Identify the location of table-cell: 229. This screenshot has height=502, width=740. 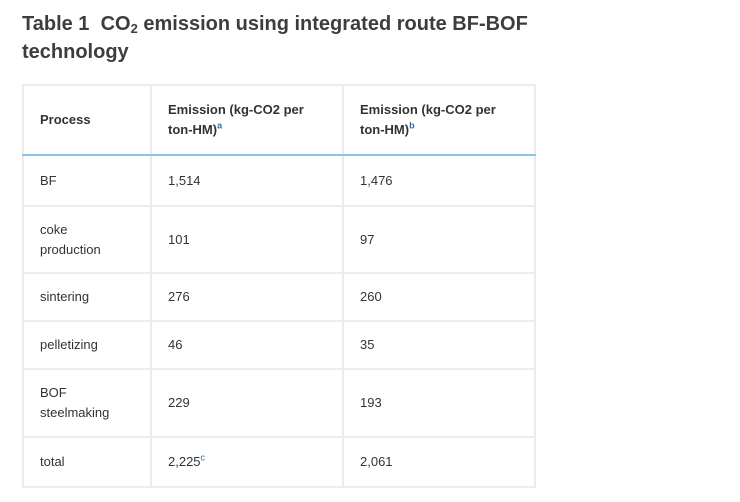
(247, 403).